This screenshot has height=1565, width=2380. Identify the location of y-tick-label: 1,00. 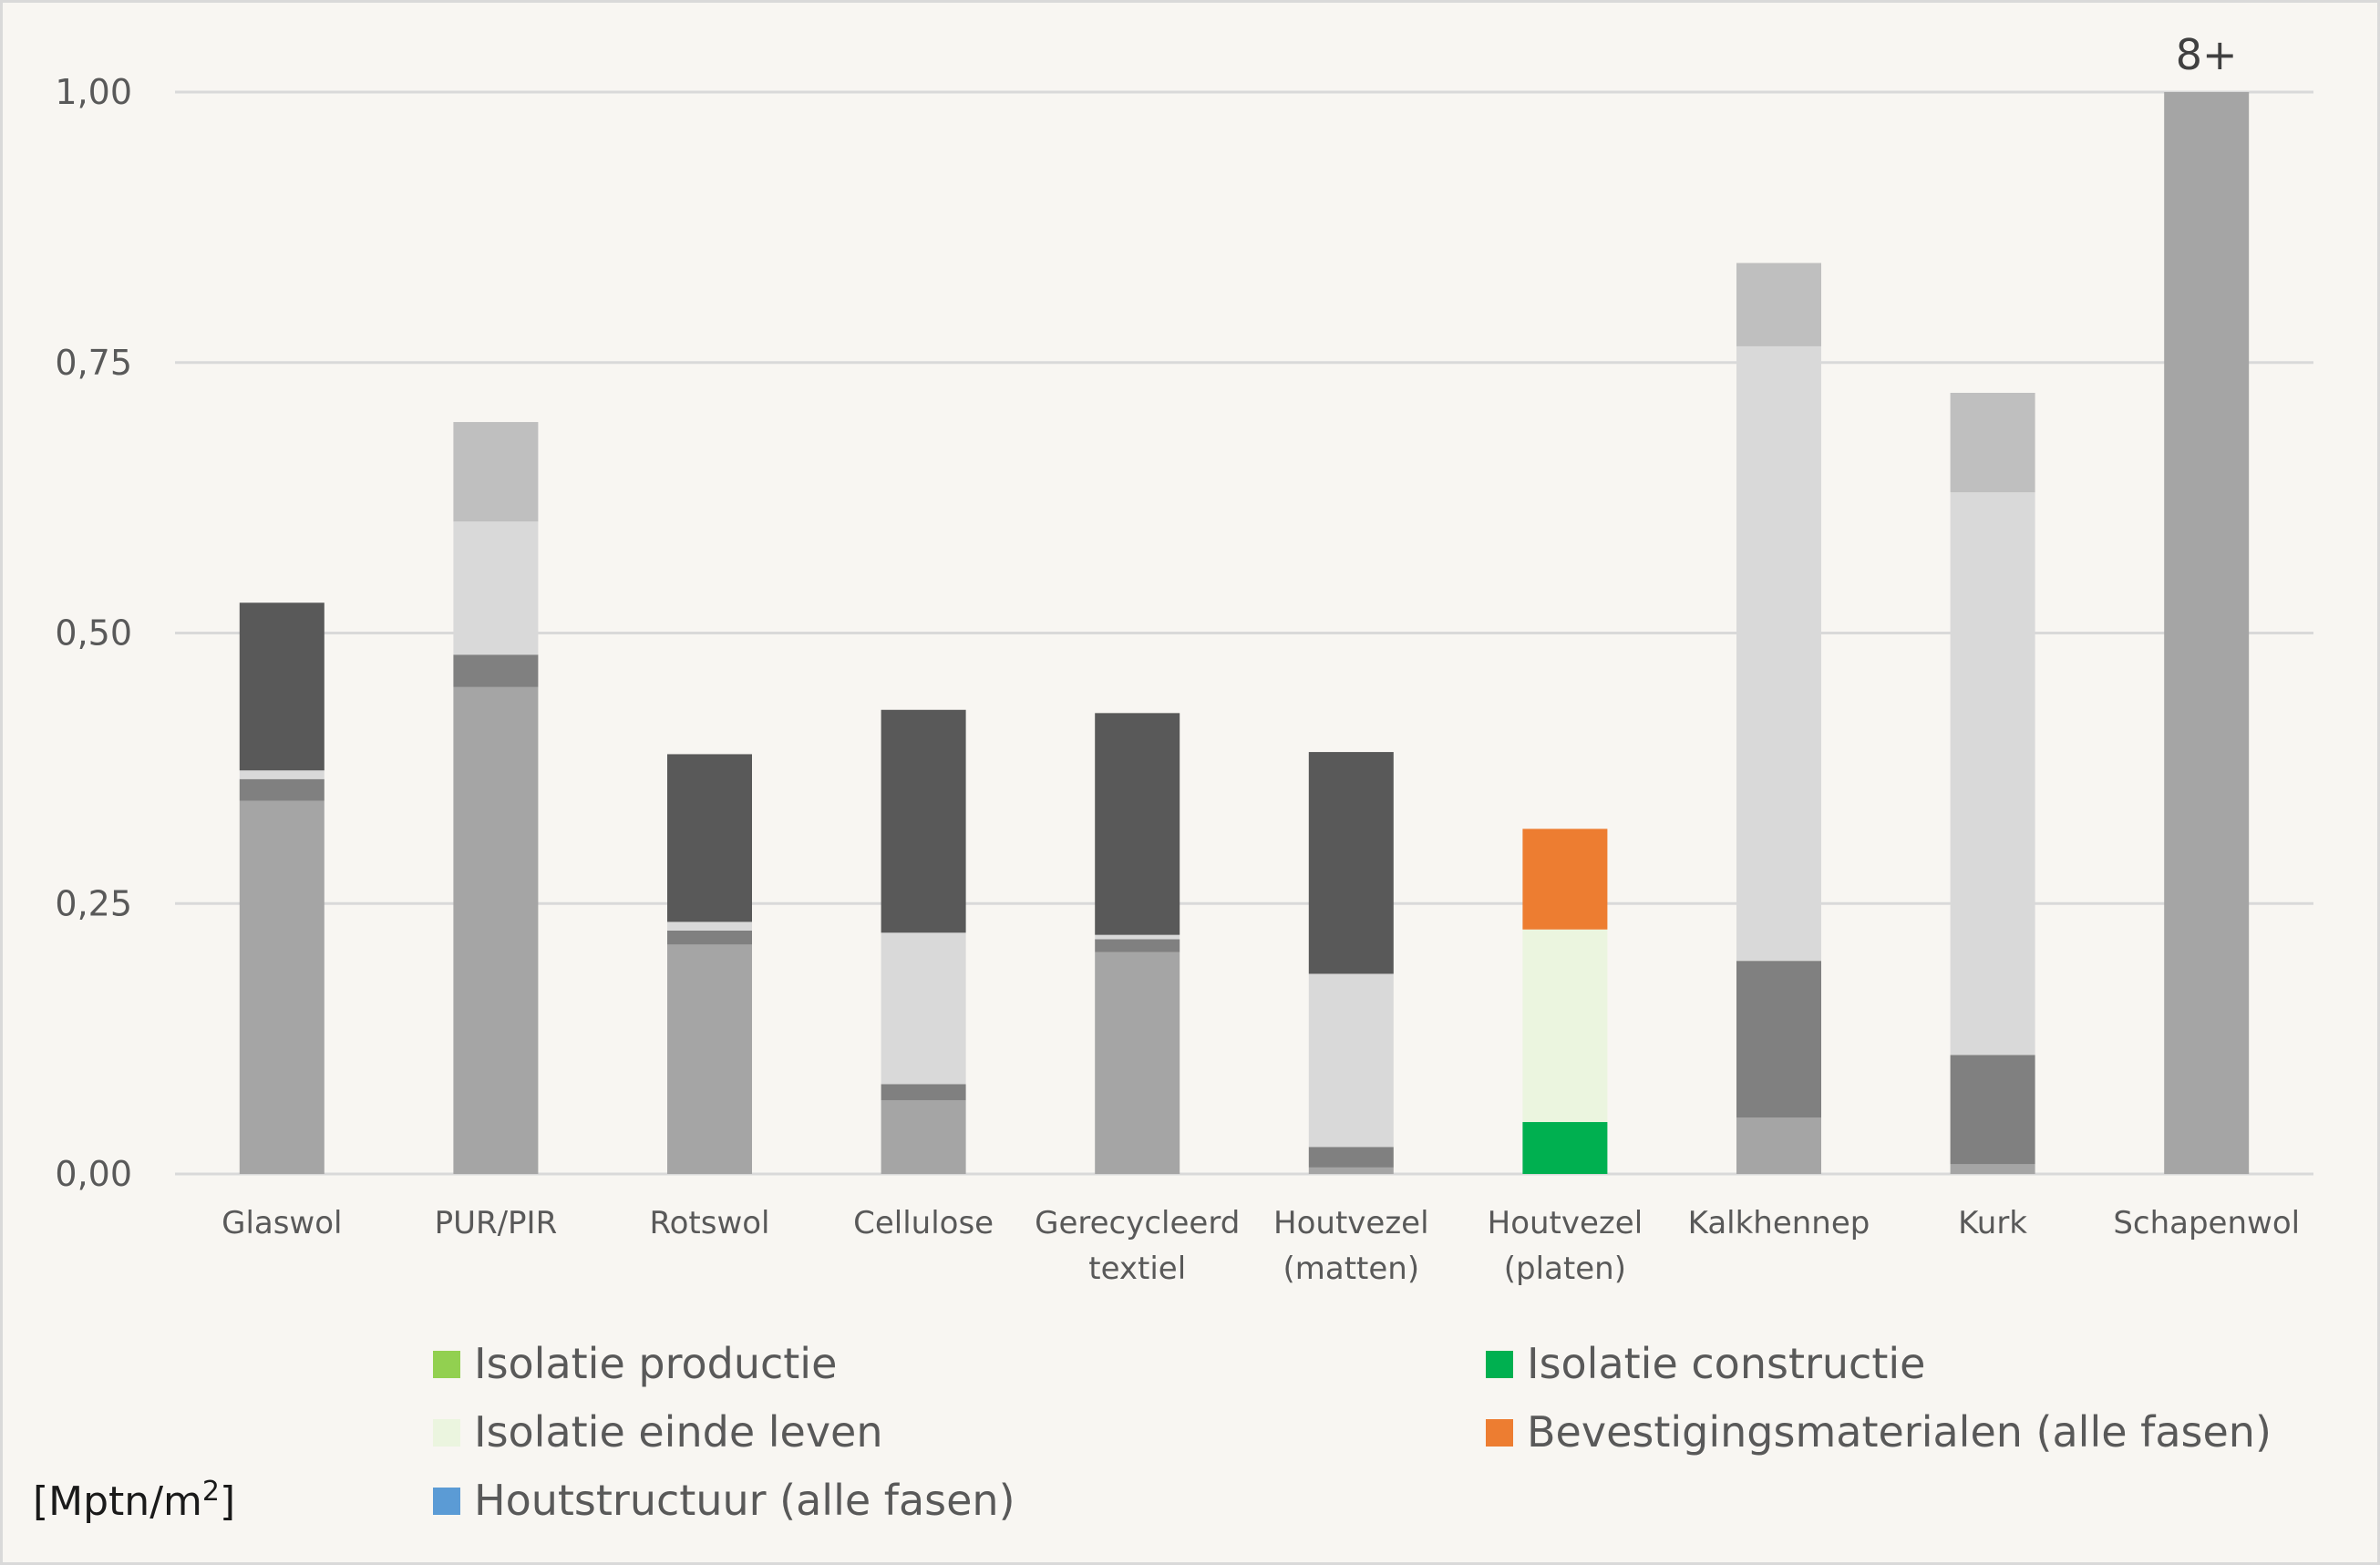
(94, 92).